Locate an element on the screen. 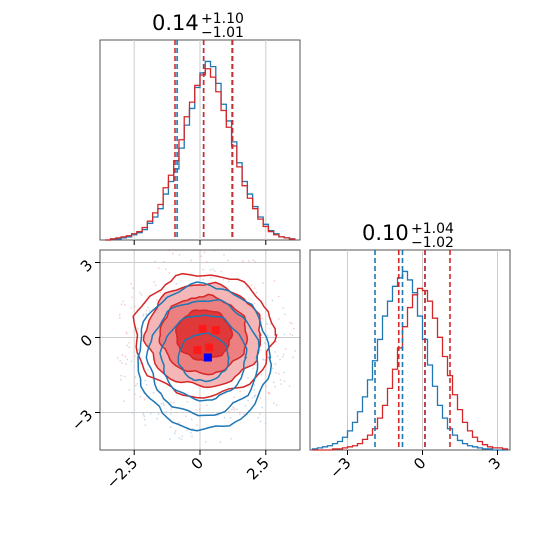 This screenshot has width=550, height=550. ticks: −3 0 3 is located at coordinates (415, 466).